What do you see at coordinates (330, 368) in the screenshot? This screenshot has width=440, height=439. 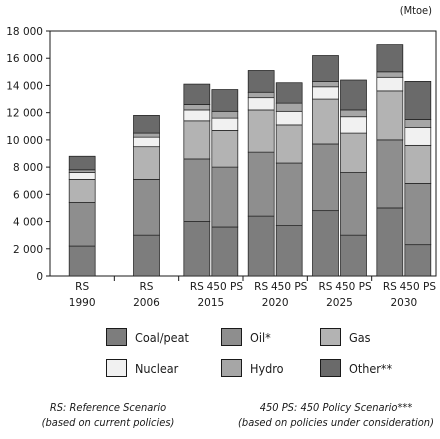 I see `legend-swatch-other` at bounding box center [330, 368].